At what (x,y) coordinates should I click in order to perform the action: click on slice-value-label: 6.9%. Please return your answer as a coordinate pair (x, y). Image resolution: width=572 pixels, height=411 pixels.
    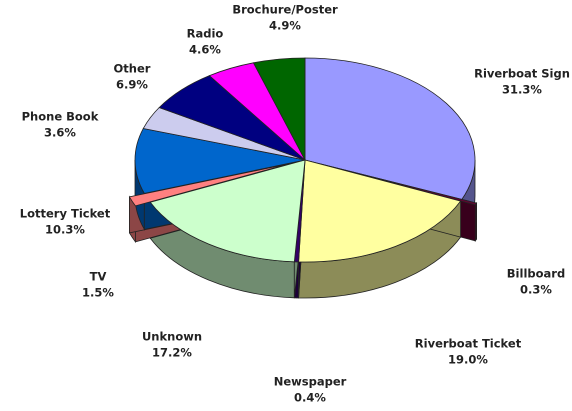
    Looking at the image, I should click on (132, 85).